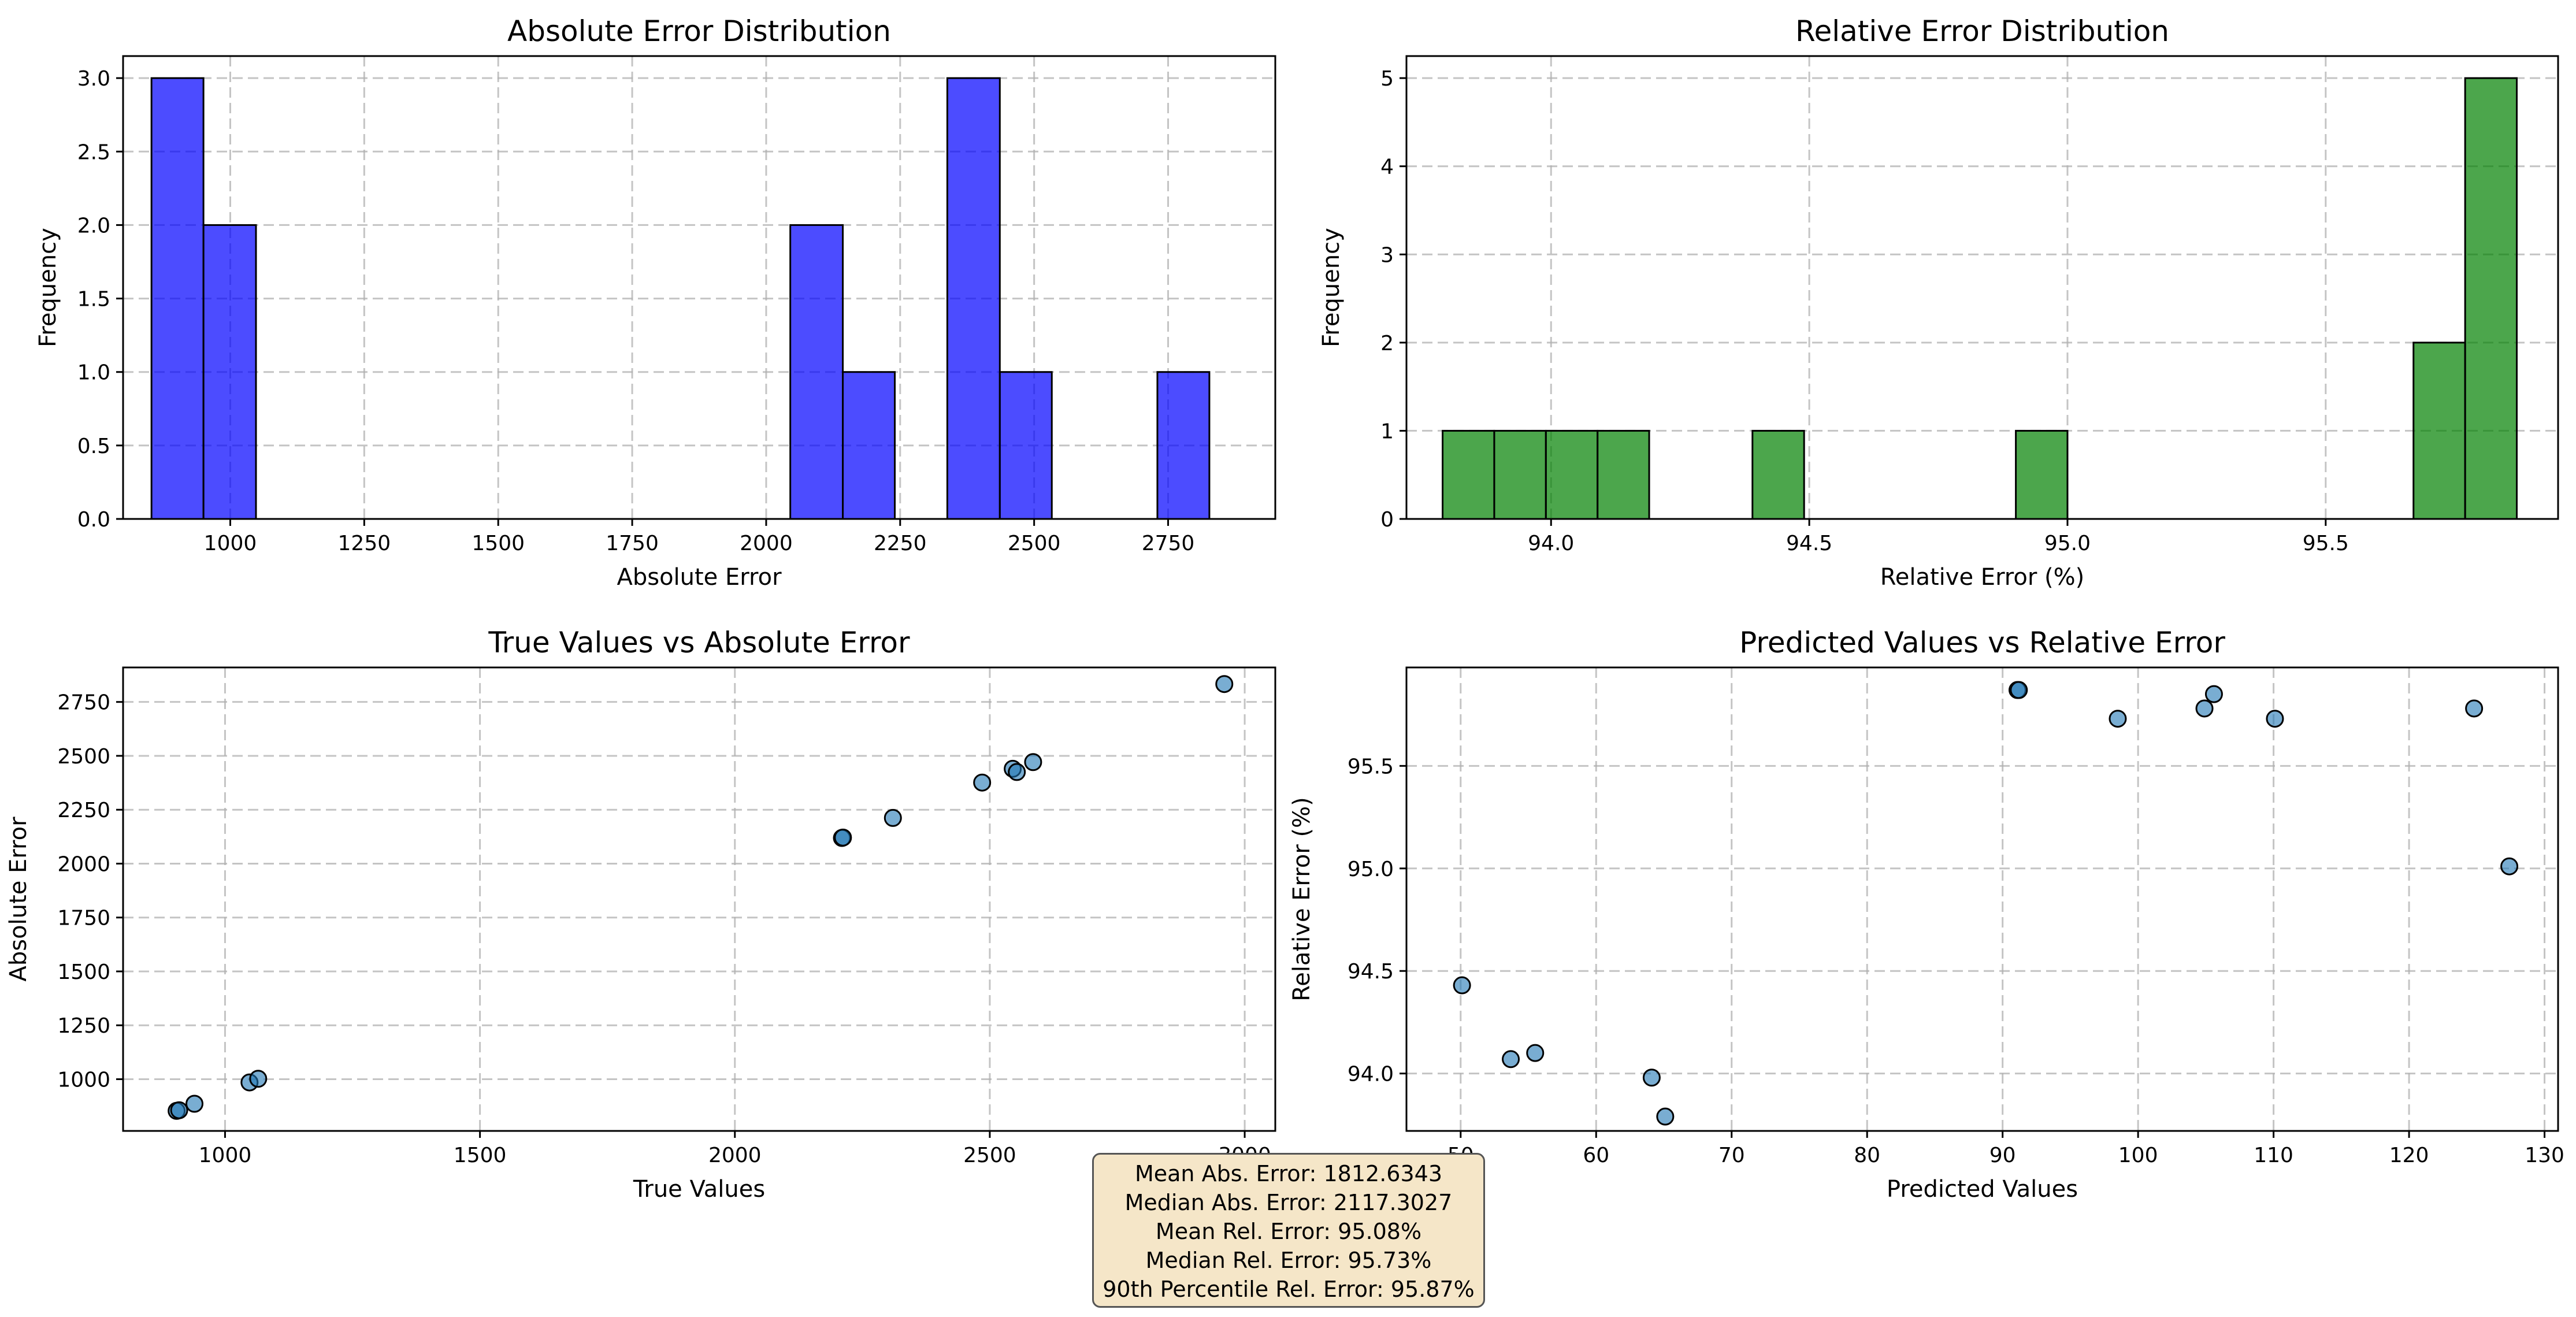 The image size is (2576, 1317). I want to click on x-tick-label: 2250, so click(900, 543).